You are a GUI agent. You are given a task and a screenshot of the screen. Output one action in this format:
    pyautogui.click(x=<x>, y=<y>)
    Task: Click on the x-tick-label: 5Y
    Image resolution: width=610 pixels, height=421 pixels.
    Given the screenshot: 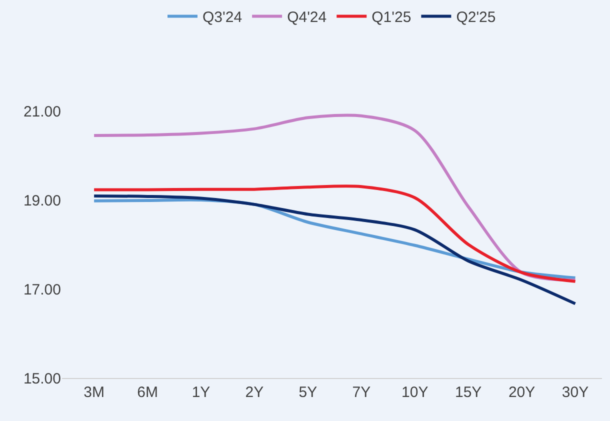 What is the action you would take?
    pyautogui.click(x=308, y=392)
    